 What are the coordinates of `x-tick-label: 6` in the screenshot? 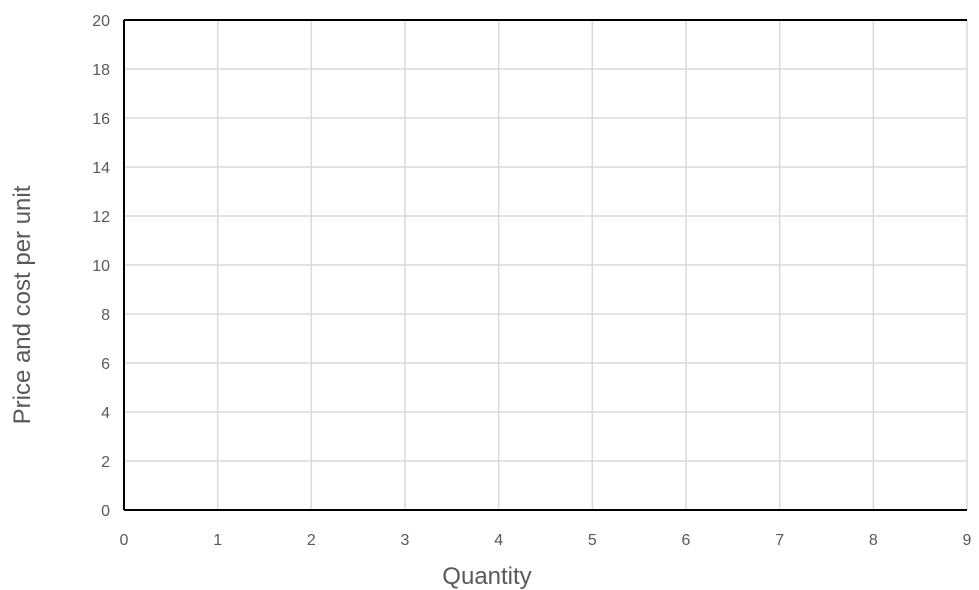 It's located at (686, 540).